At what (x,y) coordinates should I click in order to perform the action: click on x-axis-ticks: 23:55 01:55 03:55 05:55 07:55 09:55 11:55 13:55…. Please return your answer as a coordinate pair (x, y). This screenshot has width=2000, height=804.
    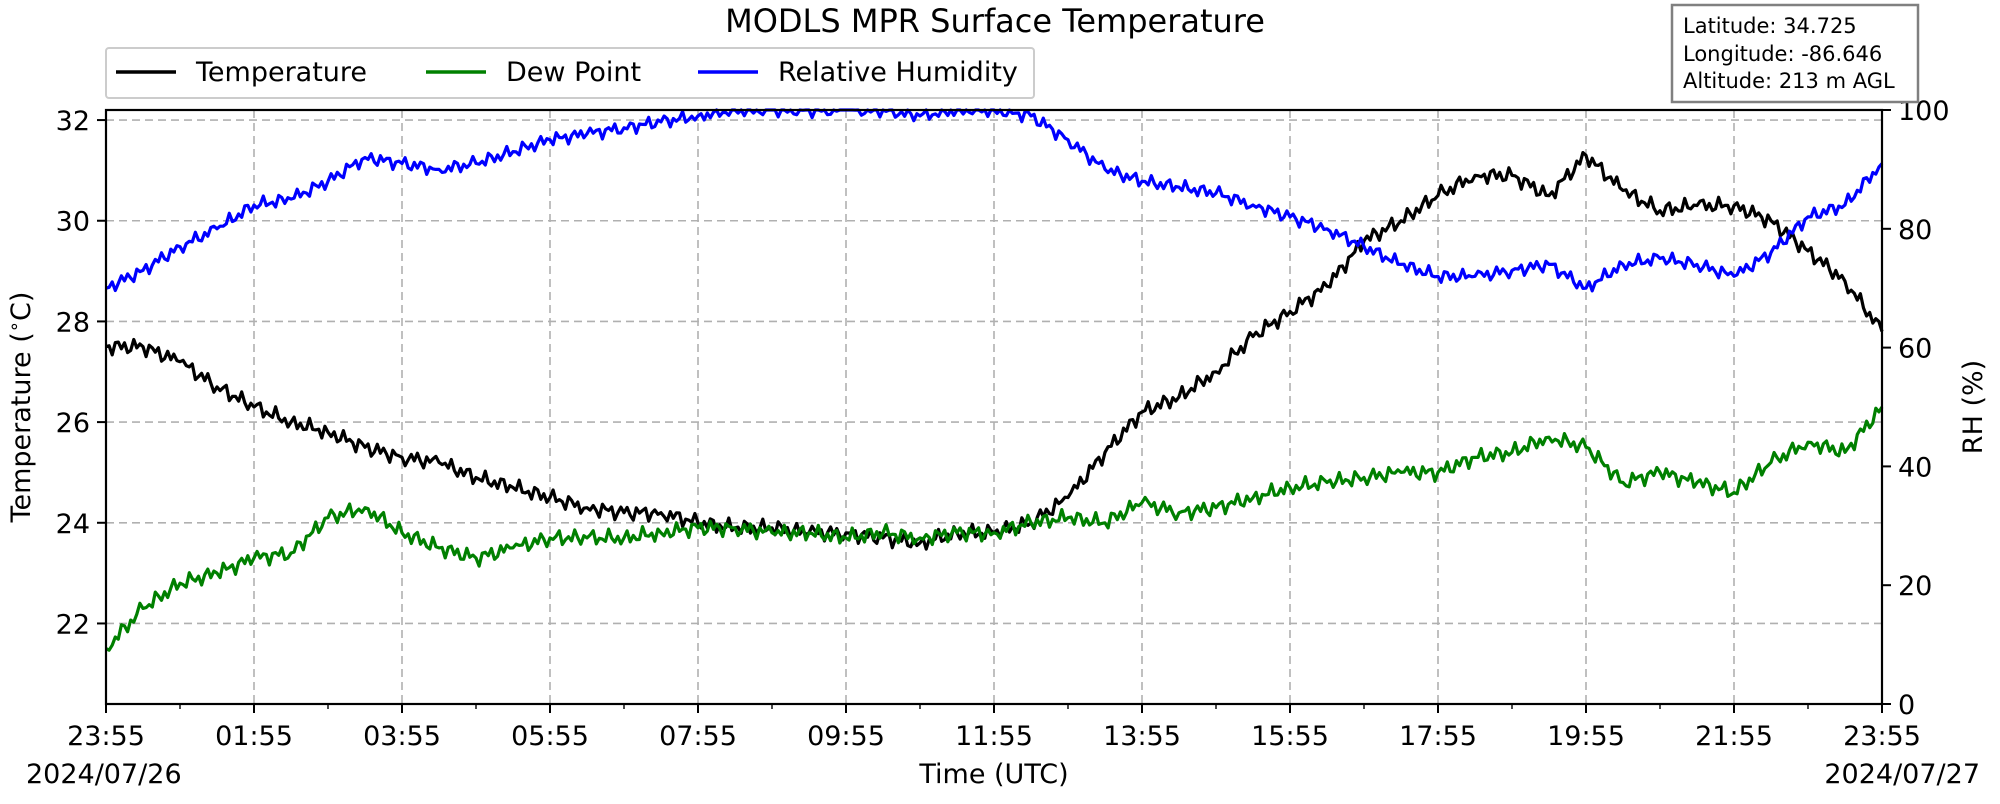
    Looking at the image, I should click on (994, 728).